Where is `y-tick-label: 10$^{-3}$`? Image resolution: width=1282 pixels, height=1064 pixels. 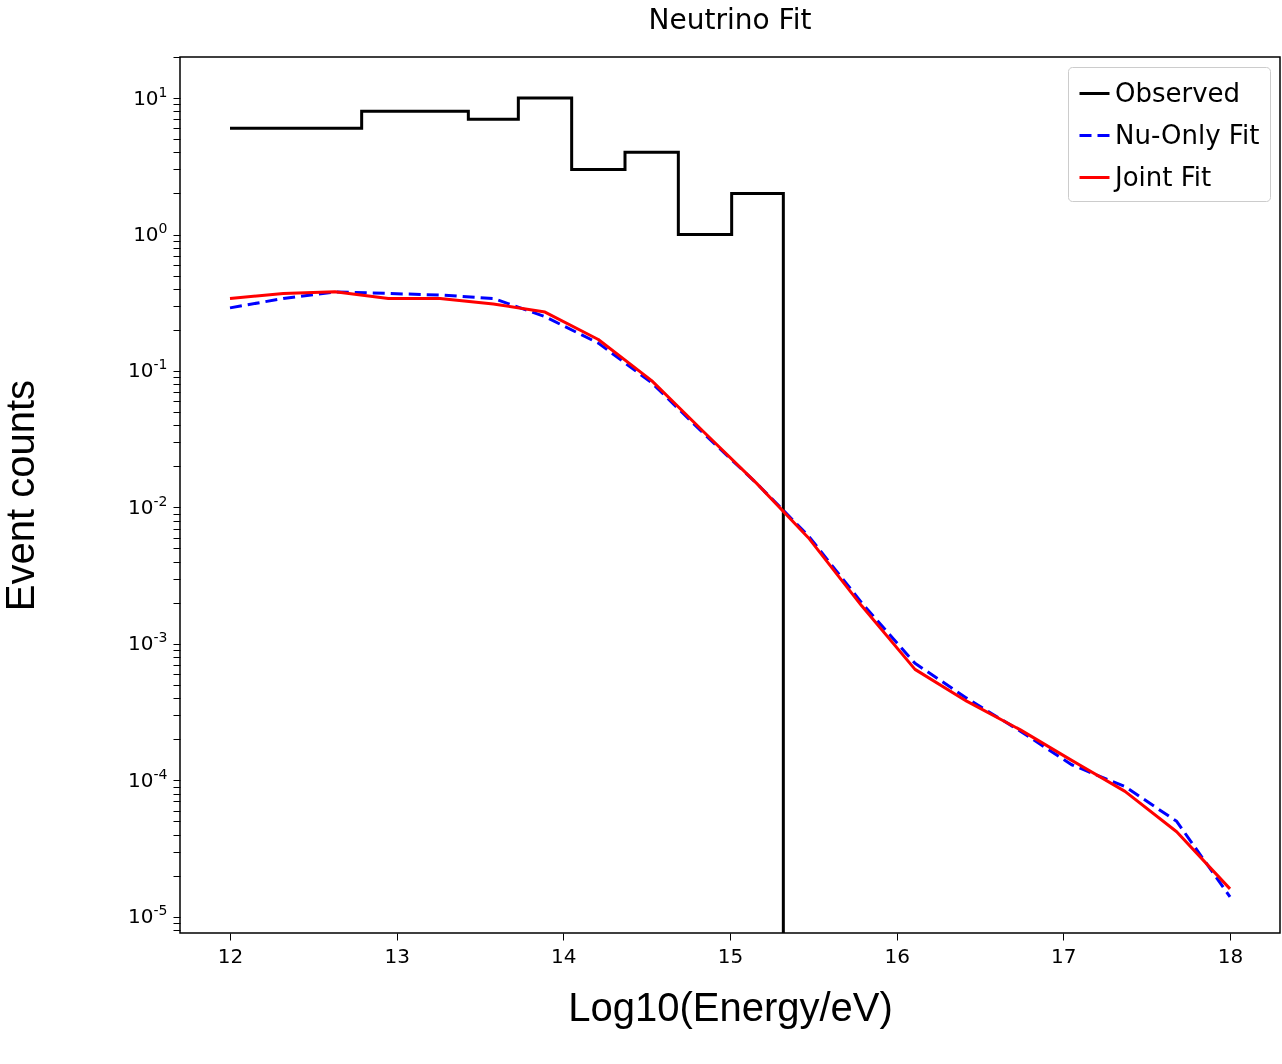
y-tick-label: 10$^{-3}$ is located at coordinates (148, 642).